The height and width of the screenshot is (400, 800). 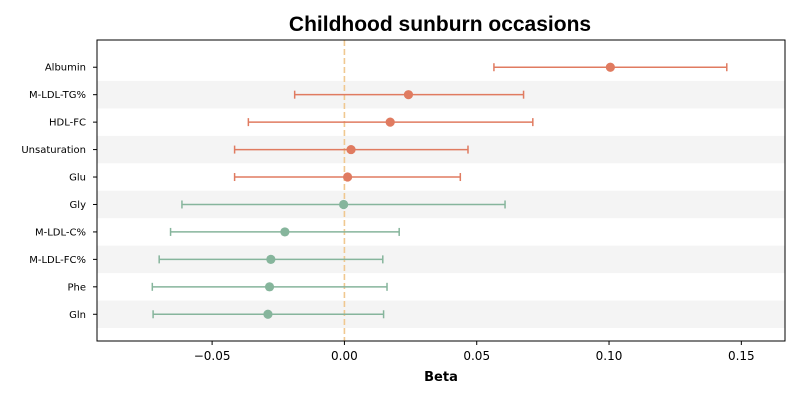 What do you see at coordinates (60, 232) in the screenshot?
I see `y-tick-label: M-LDL-C%` at bounding box center [60, 232].